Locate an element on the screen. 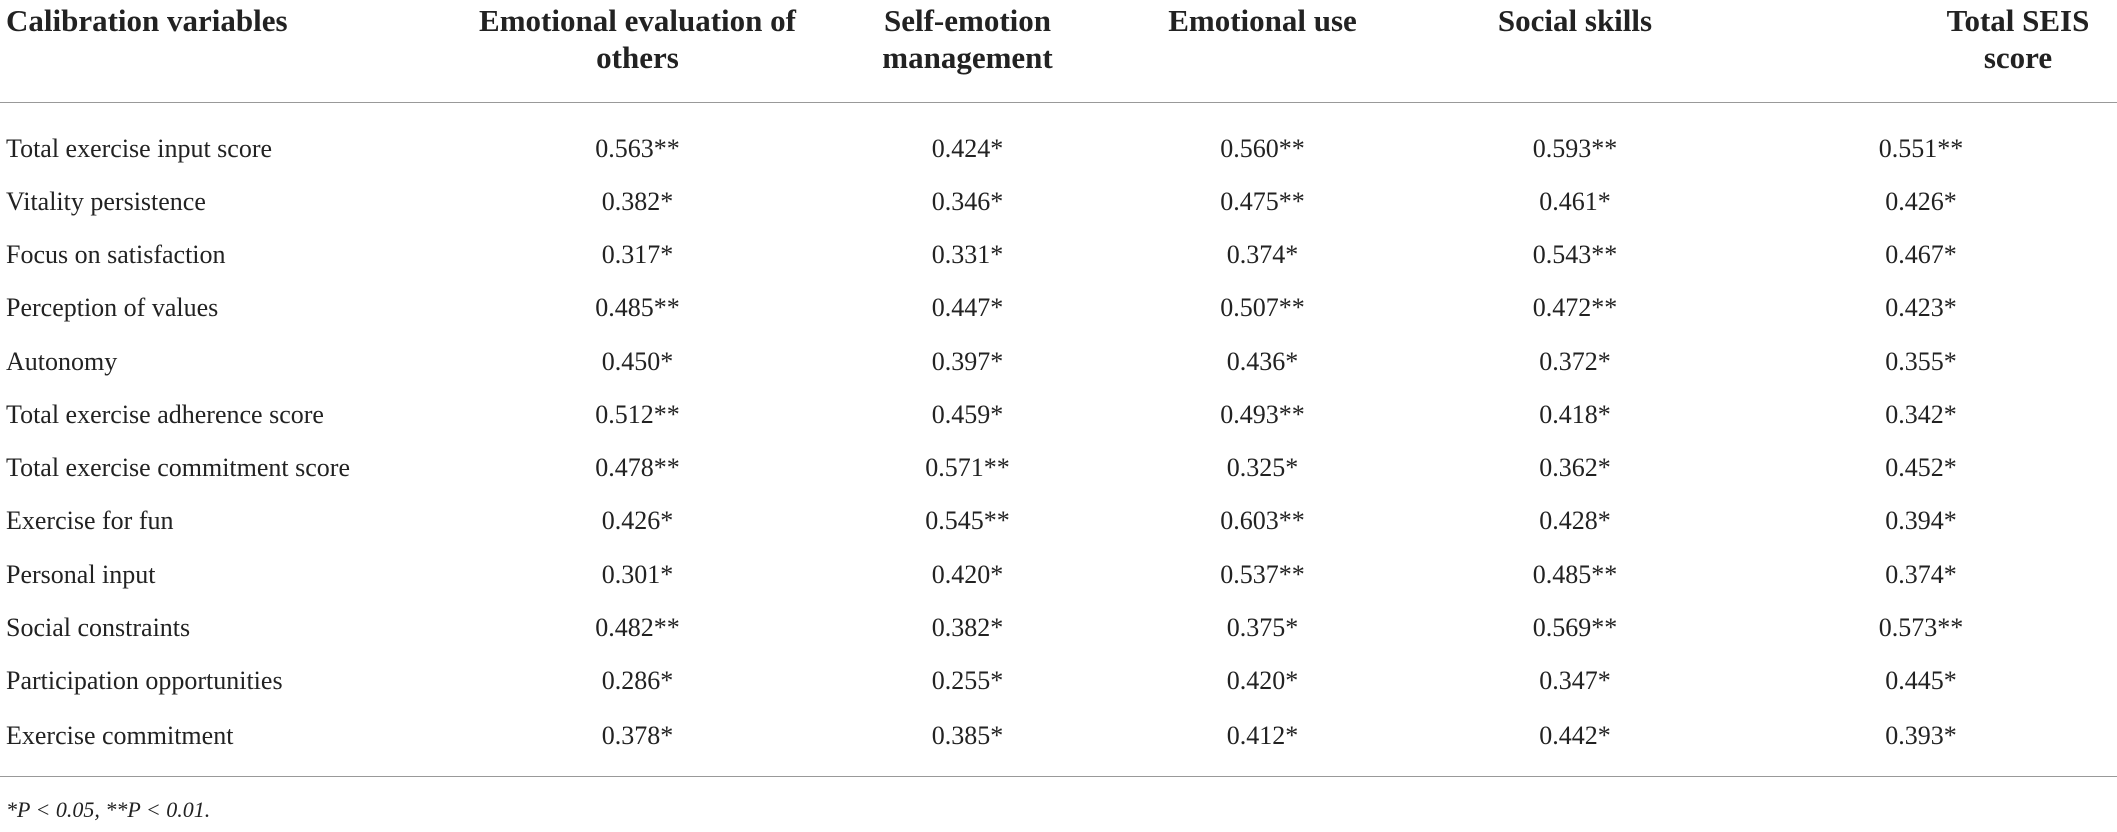 This screenshot has height=832, width=2117. table-cell: 0.286* is located at coordinates (637, 681).